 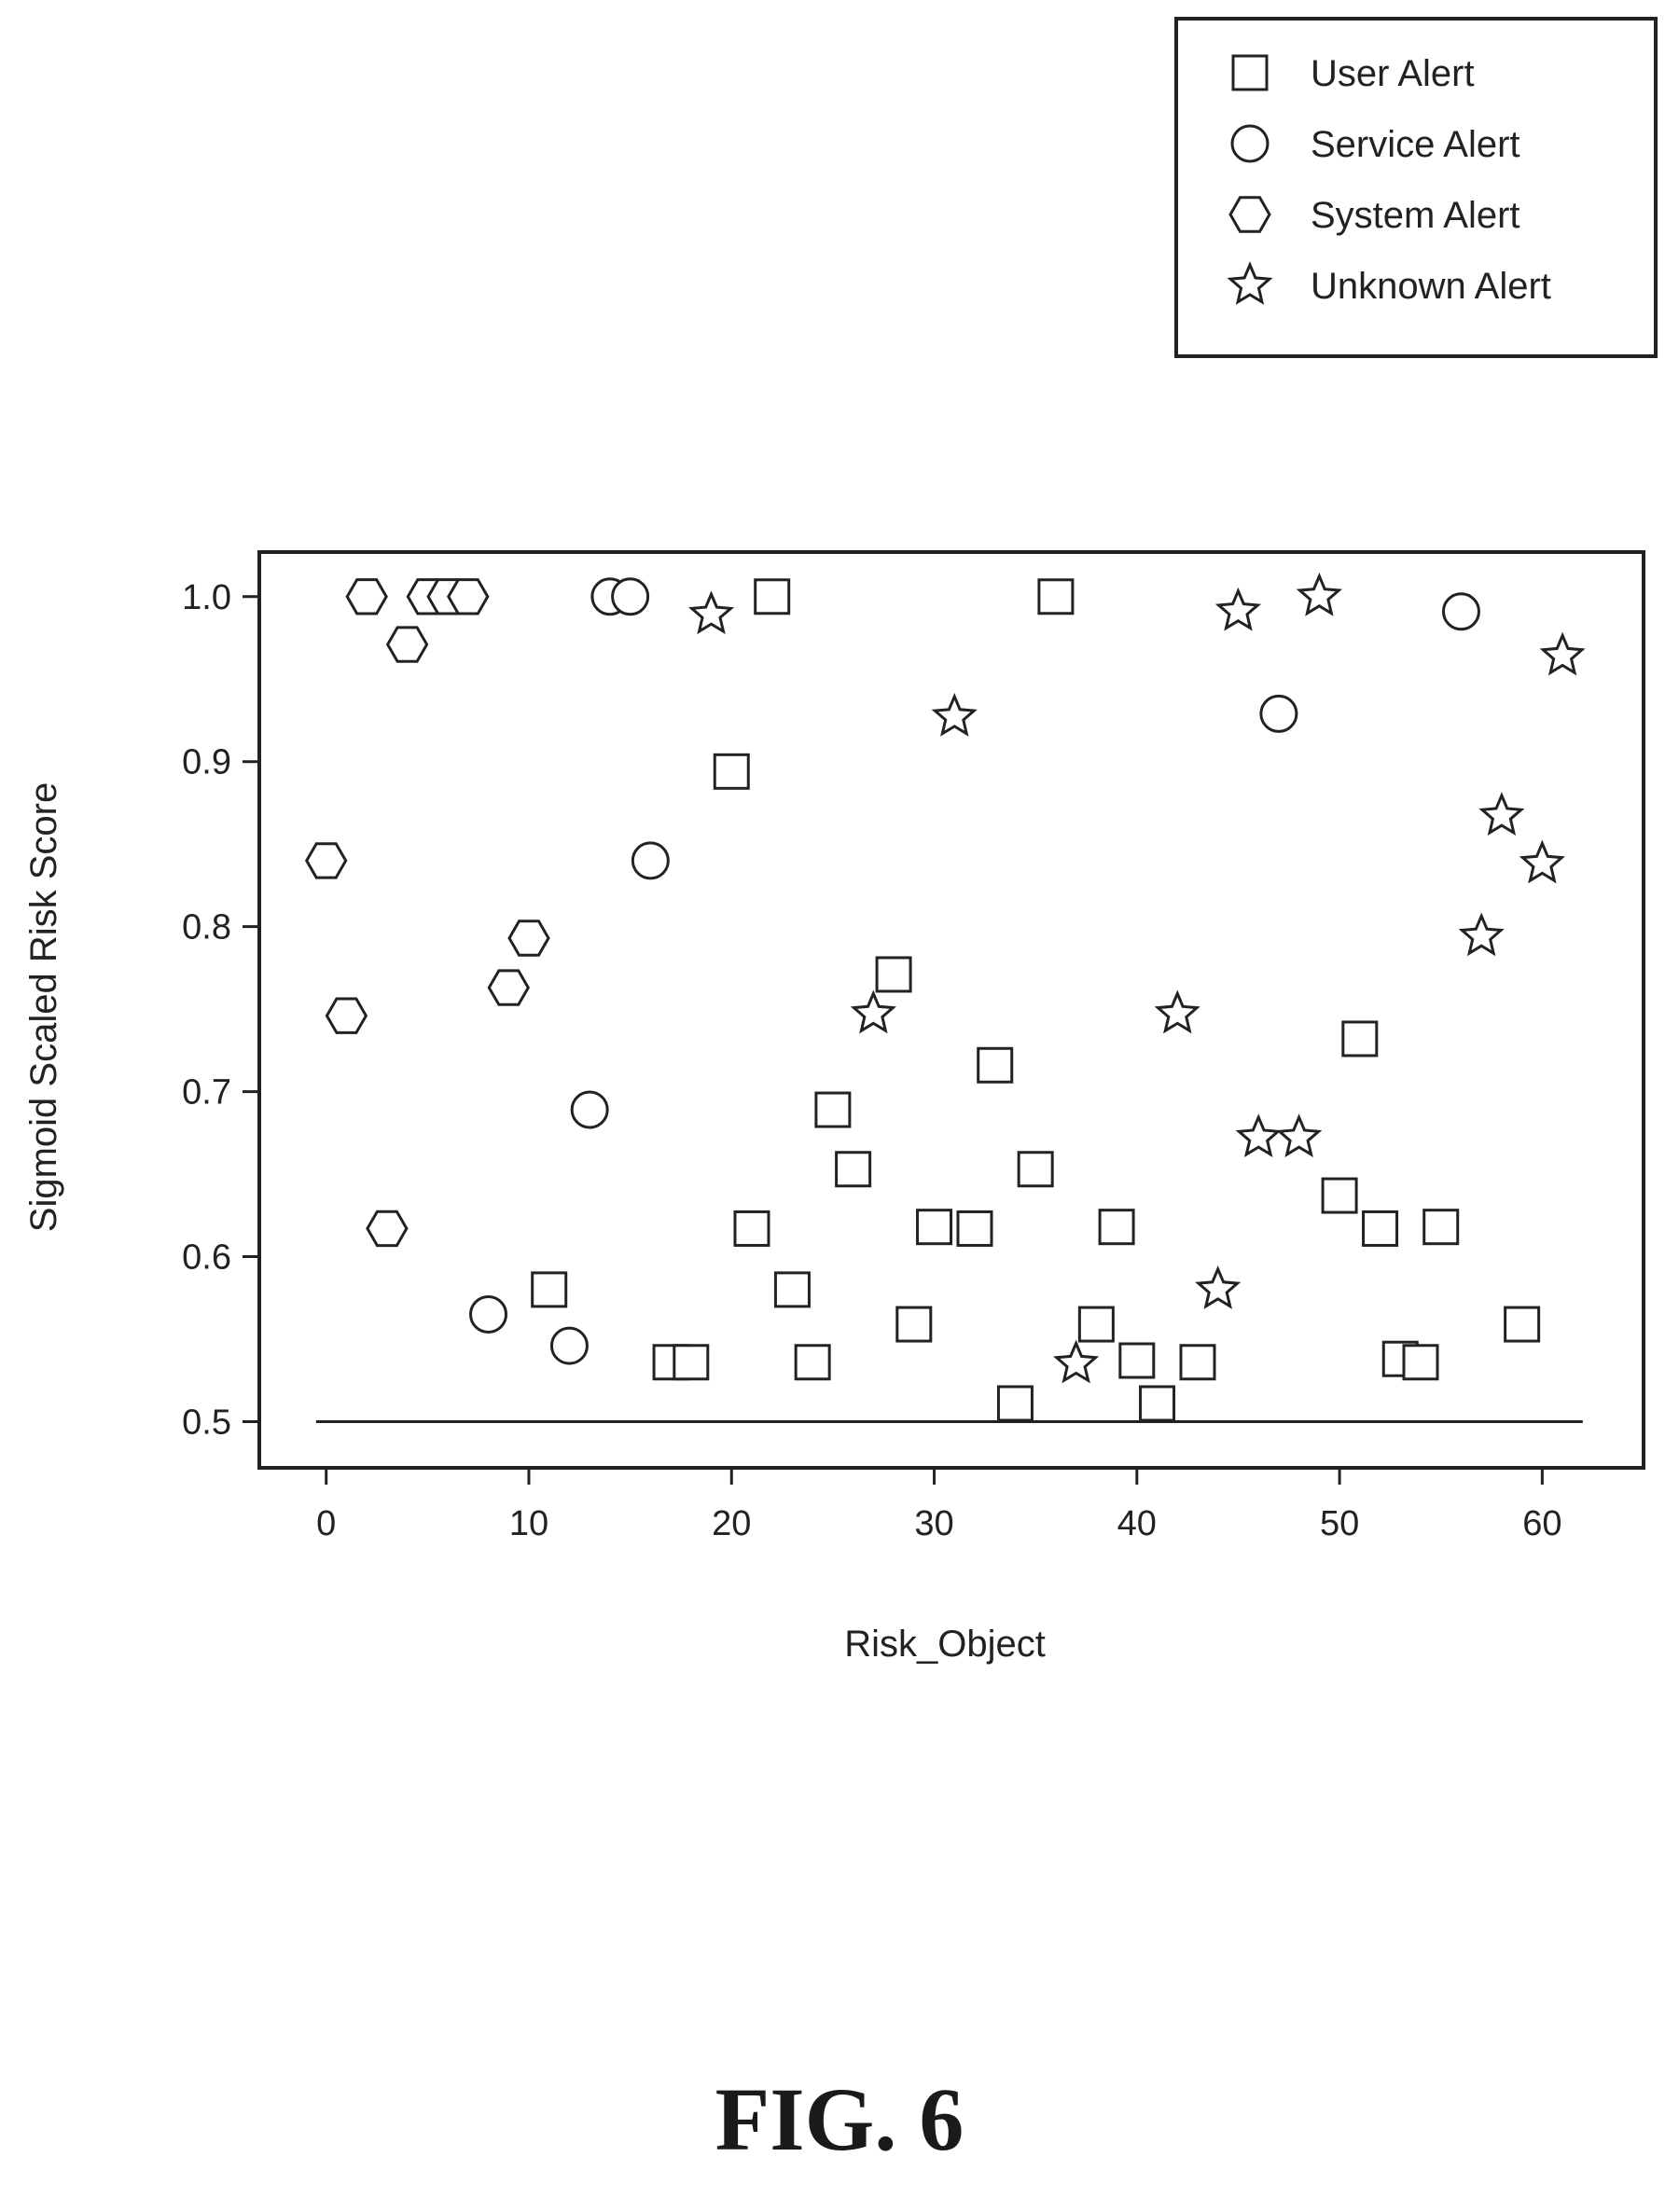 What do you see at coordinates (207, 927) in the screenshot?
I see `y-tick-label: 0.8` at bounding box center [207, 927].